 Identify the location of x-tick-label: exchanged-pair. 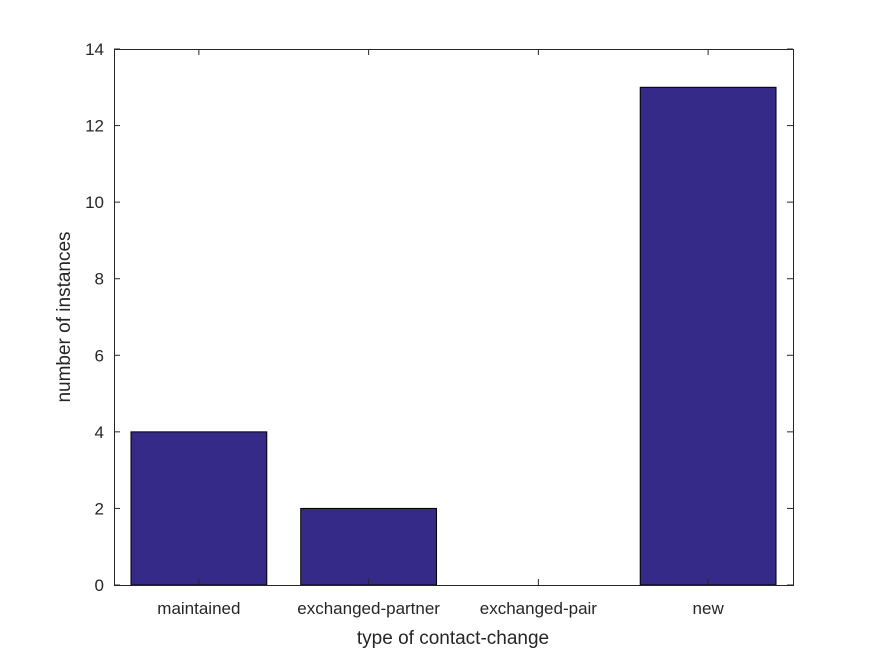
(539, 608).